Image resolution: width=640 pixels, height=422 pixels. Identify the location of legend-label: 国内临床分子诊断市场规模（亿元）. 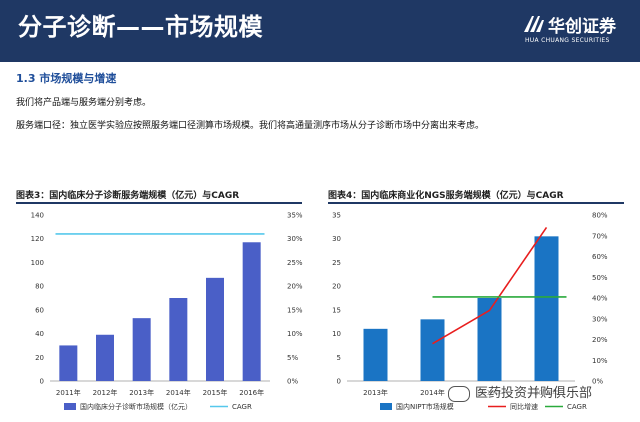
(136, 406).